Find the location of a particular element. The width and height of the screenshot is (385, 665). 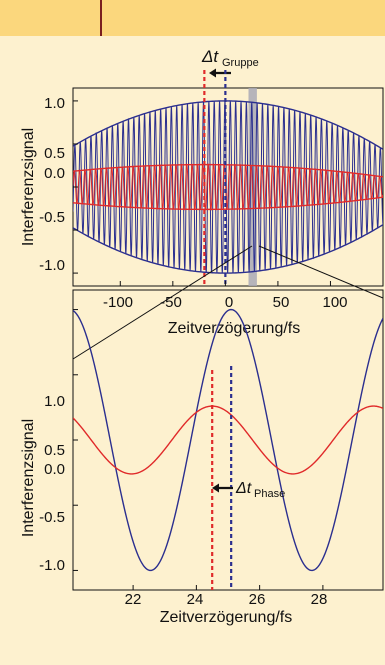

top-red-envelope is located at coordinates (228, 187).